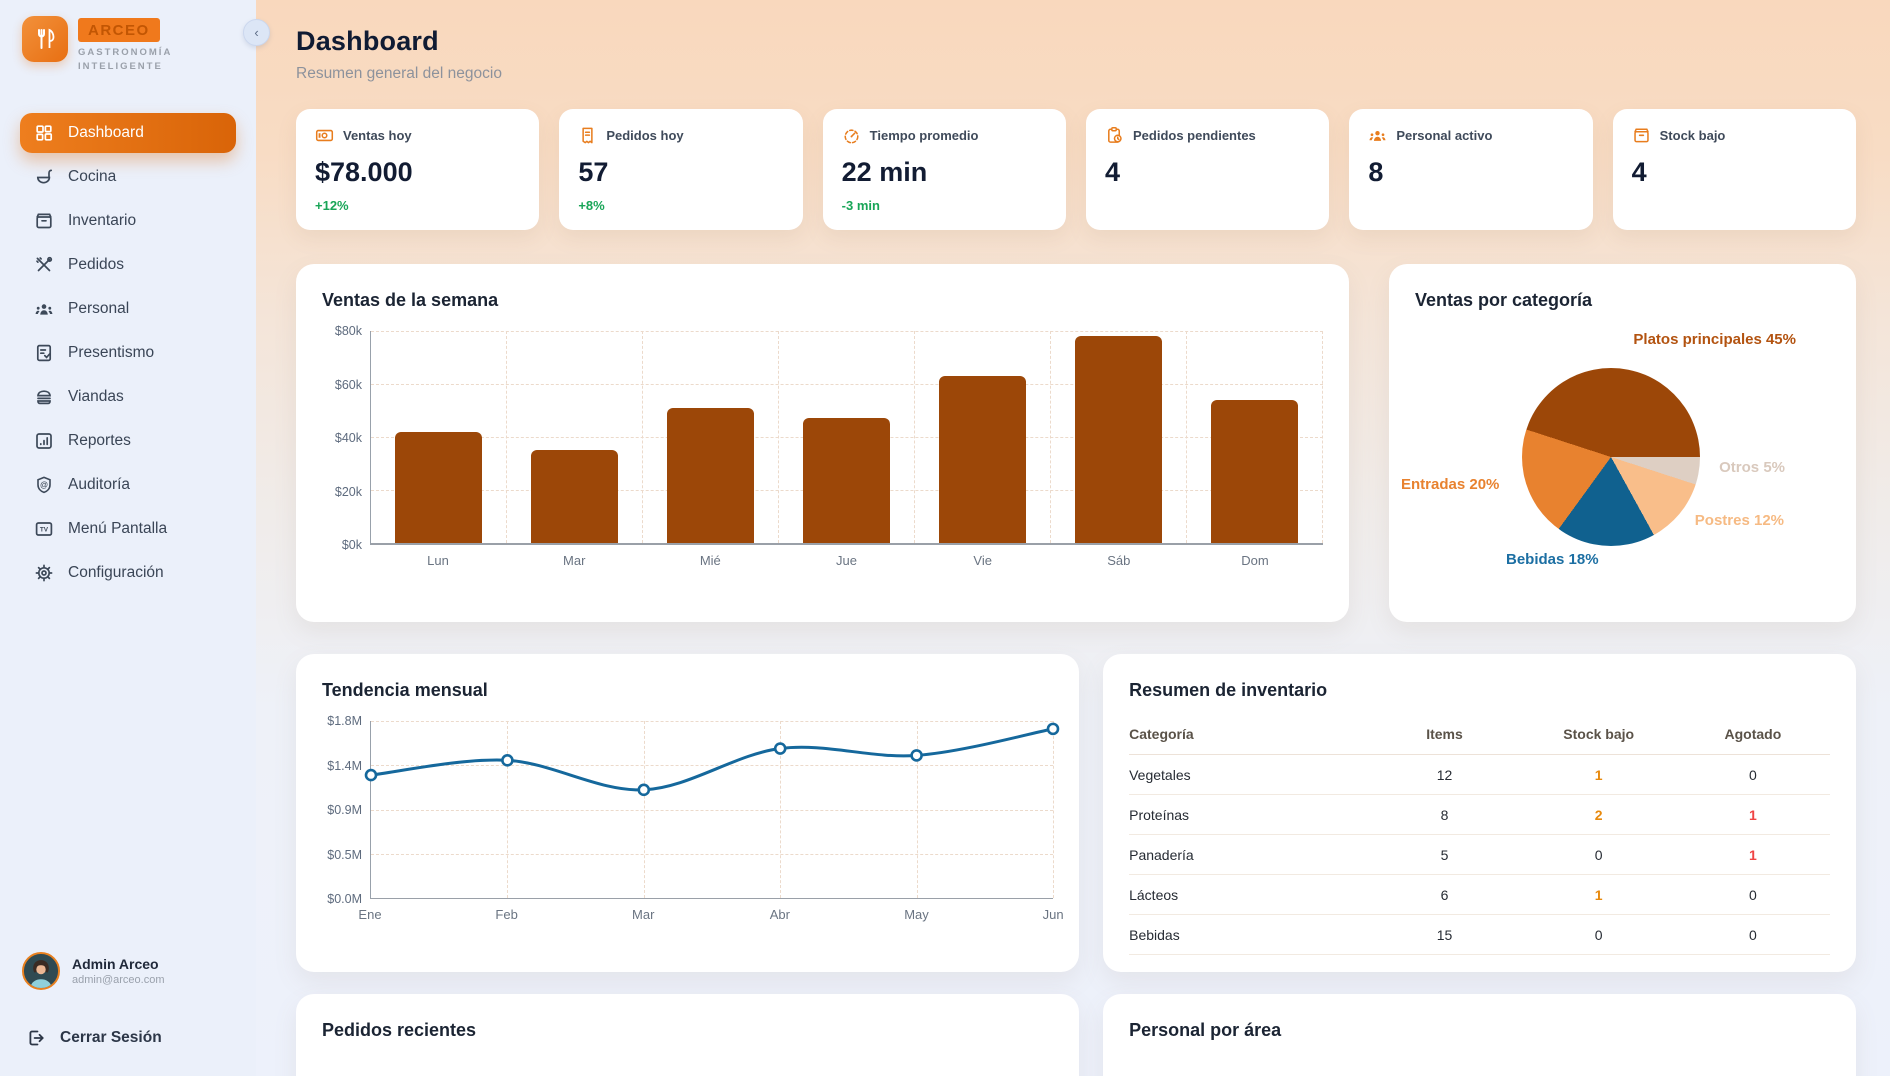 The width and height of the screenshot is (1890, 1076). Describe the element at coordinates (128, 397) in the screenshot. I see `sidebar-item-viandas: Viandas` at that location.